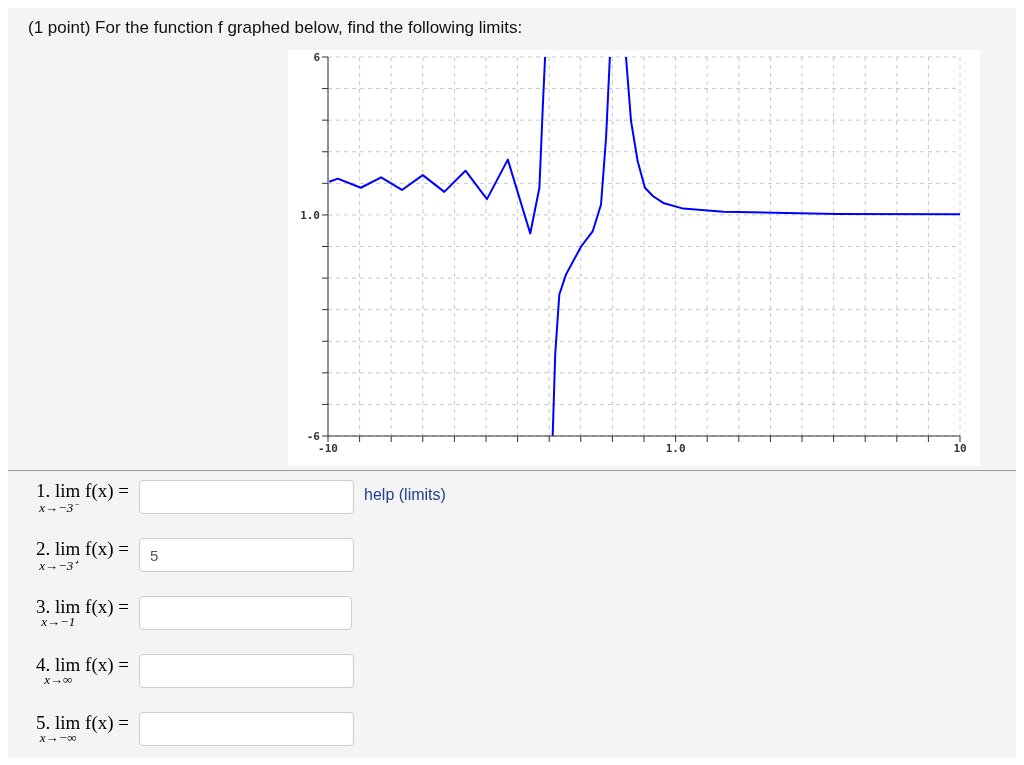 Image resolution: width=1024 pixels, height=765 pixels. Describe the element at coordinates (405, 495) in the screenshot. I see `text: help (limits)` at that location.